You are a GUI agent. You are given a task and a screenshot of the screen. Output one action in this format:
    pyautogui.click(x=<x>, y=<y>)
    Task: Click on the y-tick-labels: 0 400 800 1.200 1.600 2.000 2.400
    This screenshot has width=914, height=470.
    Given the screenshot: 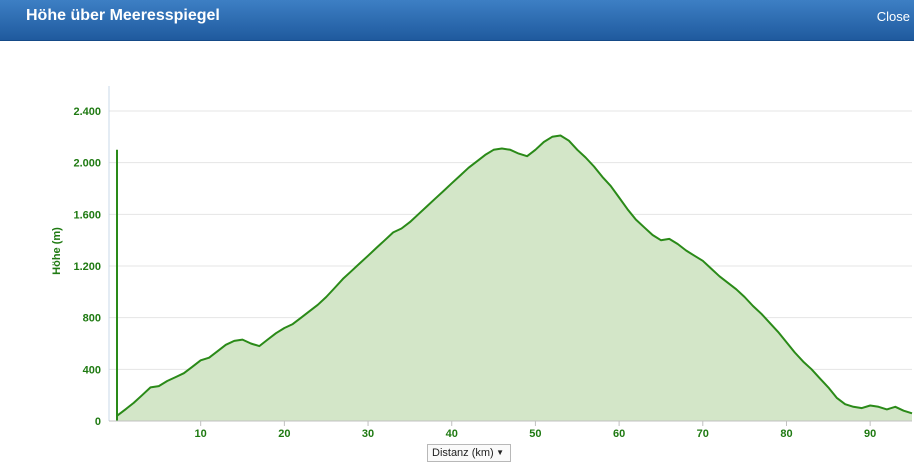 What is the action you would take?
    pyautogui.click(x=87, y=267)
    